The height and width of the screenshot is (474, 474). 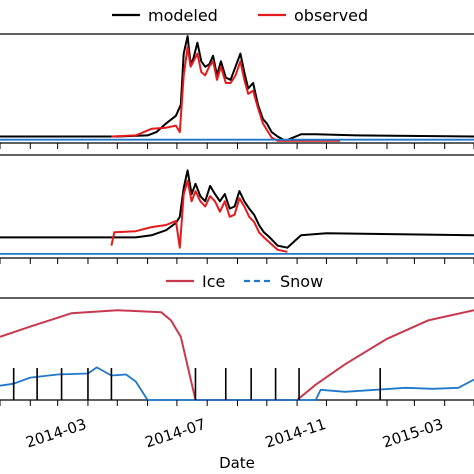 What do you see at coordinates (213, 281) in the screenshot?
I see `legend-label-ice: Ice` at bounding box center [213, 281].